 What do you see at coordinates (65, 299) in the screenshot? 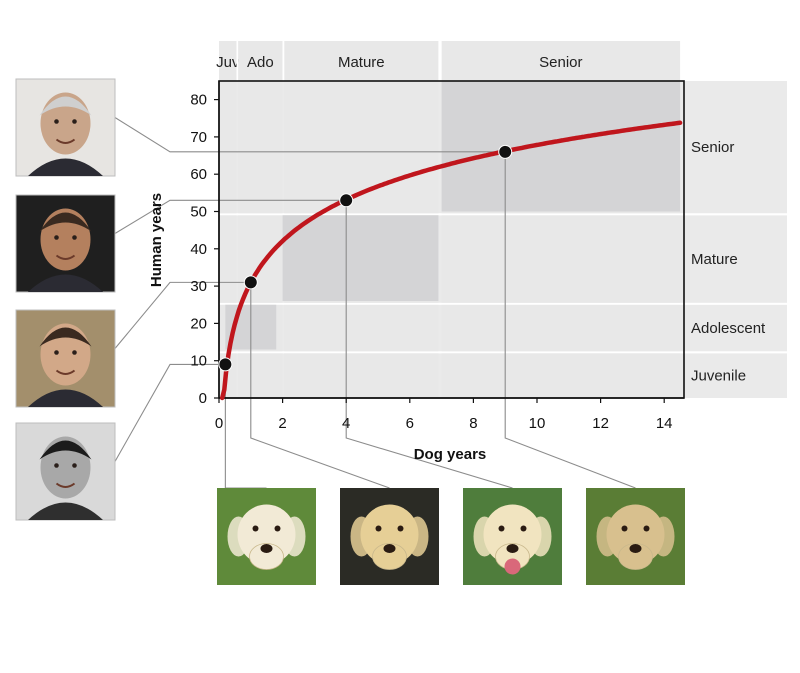
I see `human-portraits` at bounding box center [65, 299].